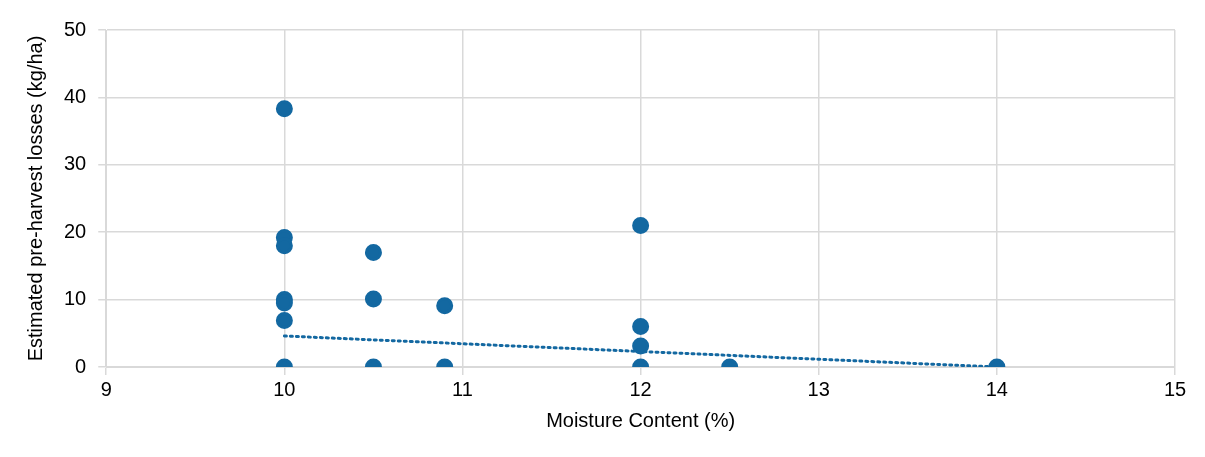  Describe the element at coordinates (818, 388) in the screenshot. I see `x-tick-label: 13` at that location.